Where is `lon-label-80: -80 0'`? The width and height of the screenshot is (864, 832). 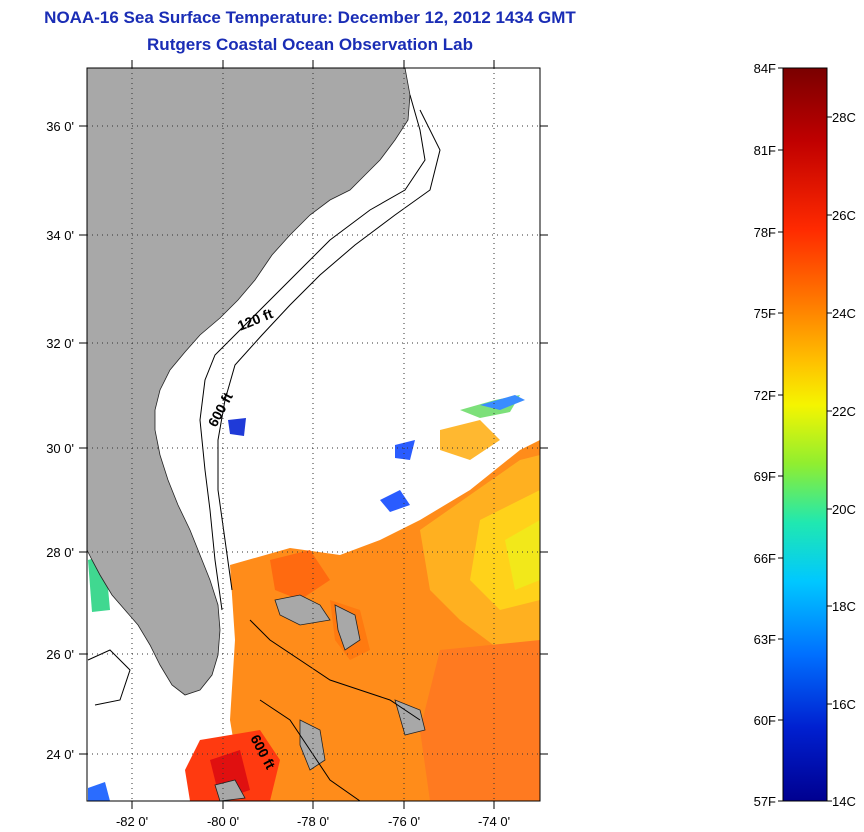 lon-label-80: -80 0' is located at coordinates (223, 821).